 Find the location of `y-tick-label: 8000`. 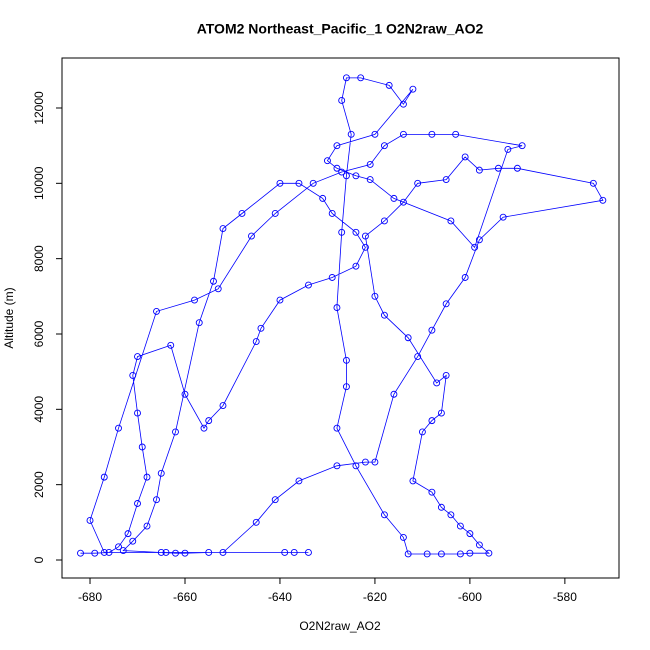

y-tick-label: 8000 is located at coordinates (39, 258).